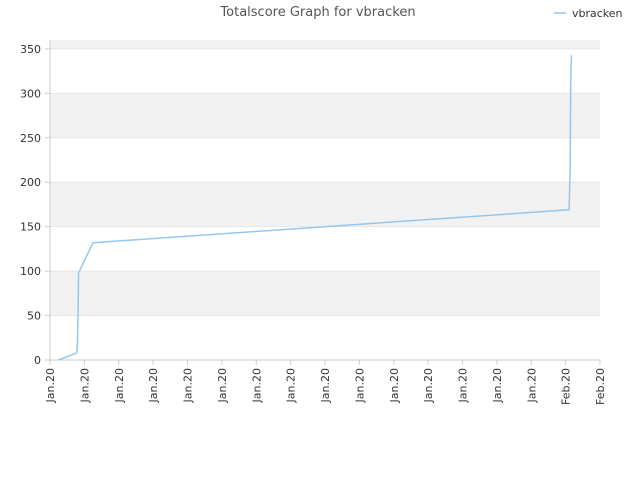 This screenshot has height=480, width=640. I want to click on y-tick-label: 200, so click(30, 182).